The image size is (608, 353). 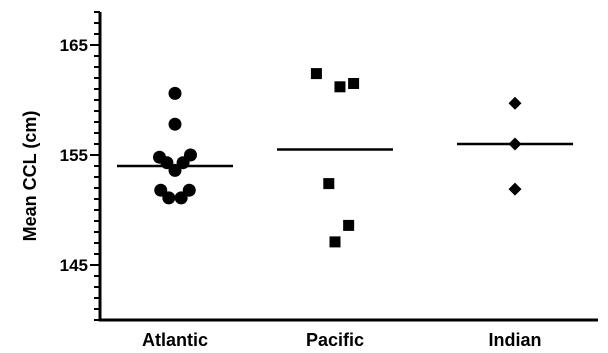 What do you see at coordinates (515, 340) in the screenshot?
I see `x-category-label: Indian` at bounding box center [515, 340].